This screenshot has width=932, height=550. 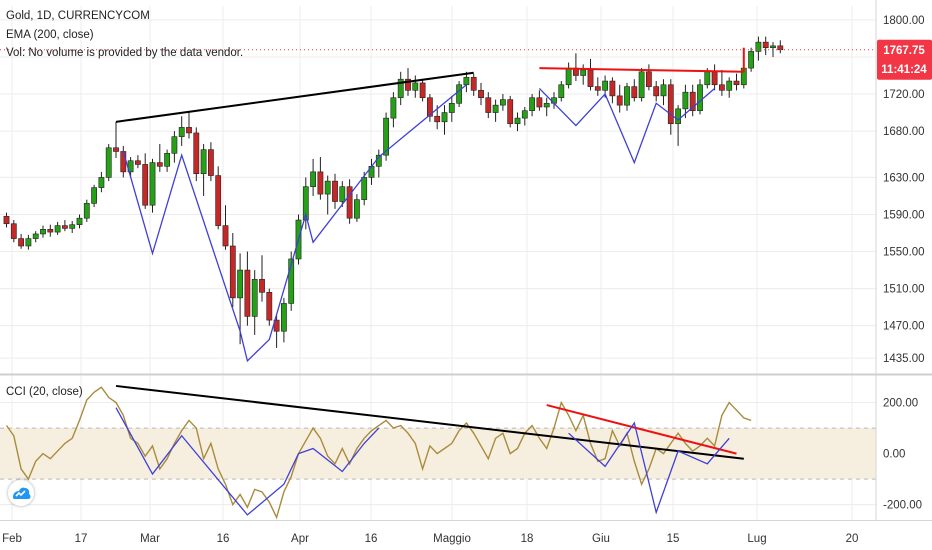 I want to click on cci-tick-label: 0.00, so click(x=894, y=455).